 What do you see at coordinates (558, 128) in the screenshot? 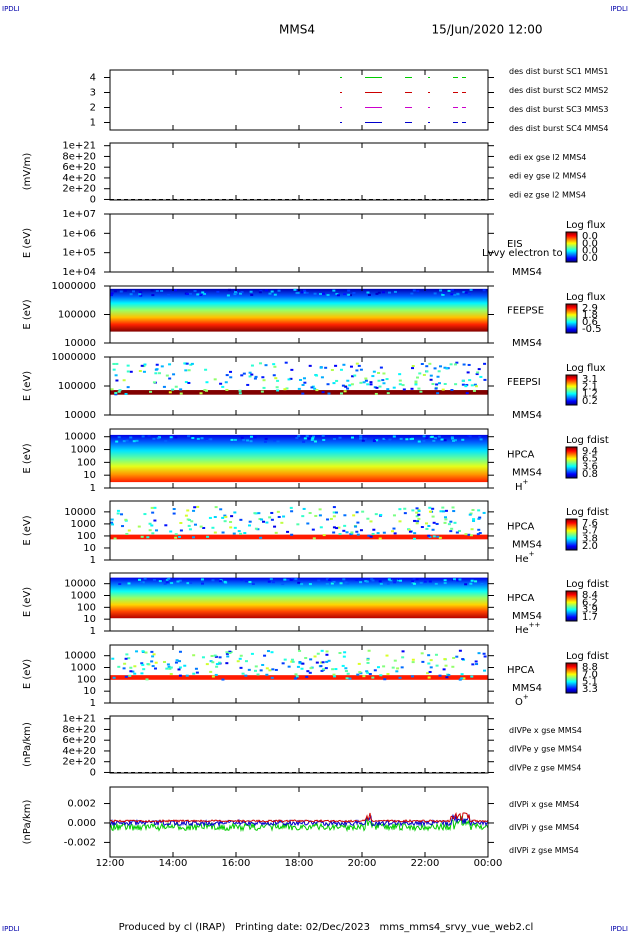
I see `legend-entry: des dist burst SC4 MMS4` at bounding box center [558, 128].